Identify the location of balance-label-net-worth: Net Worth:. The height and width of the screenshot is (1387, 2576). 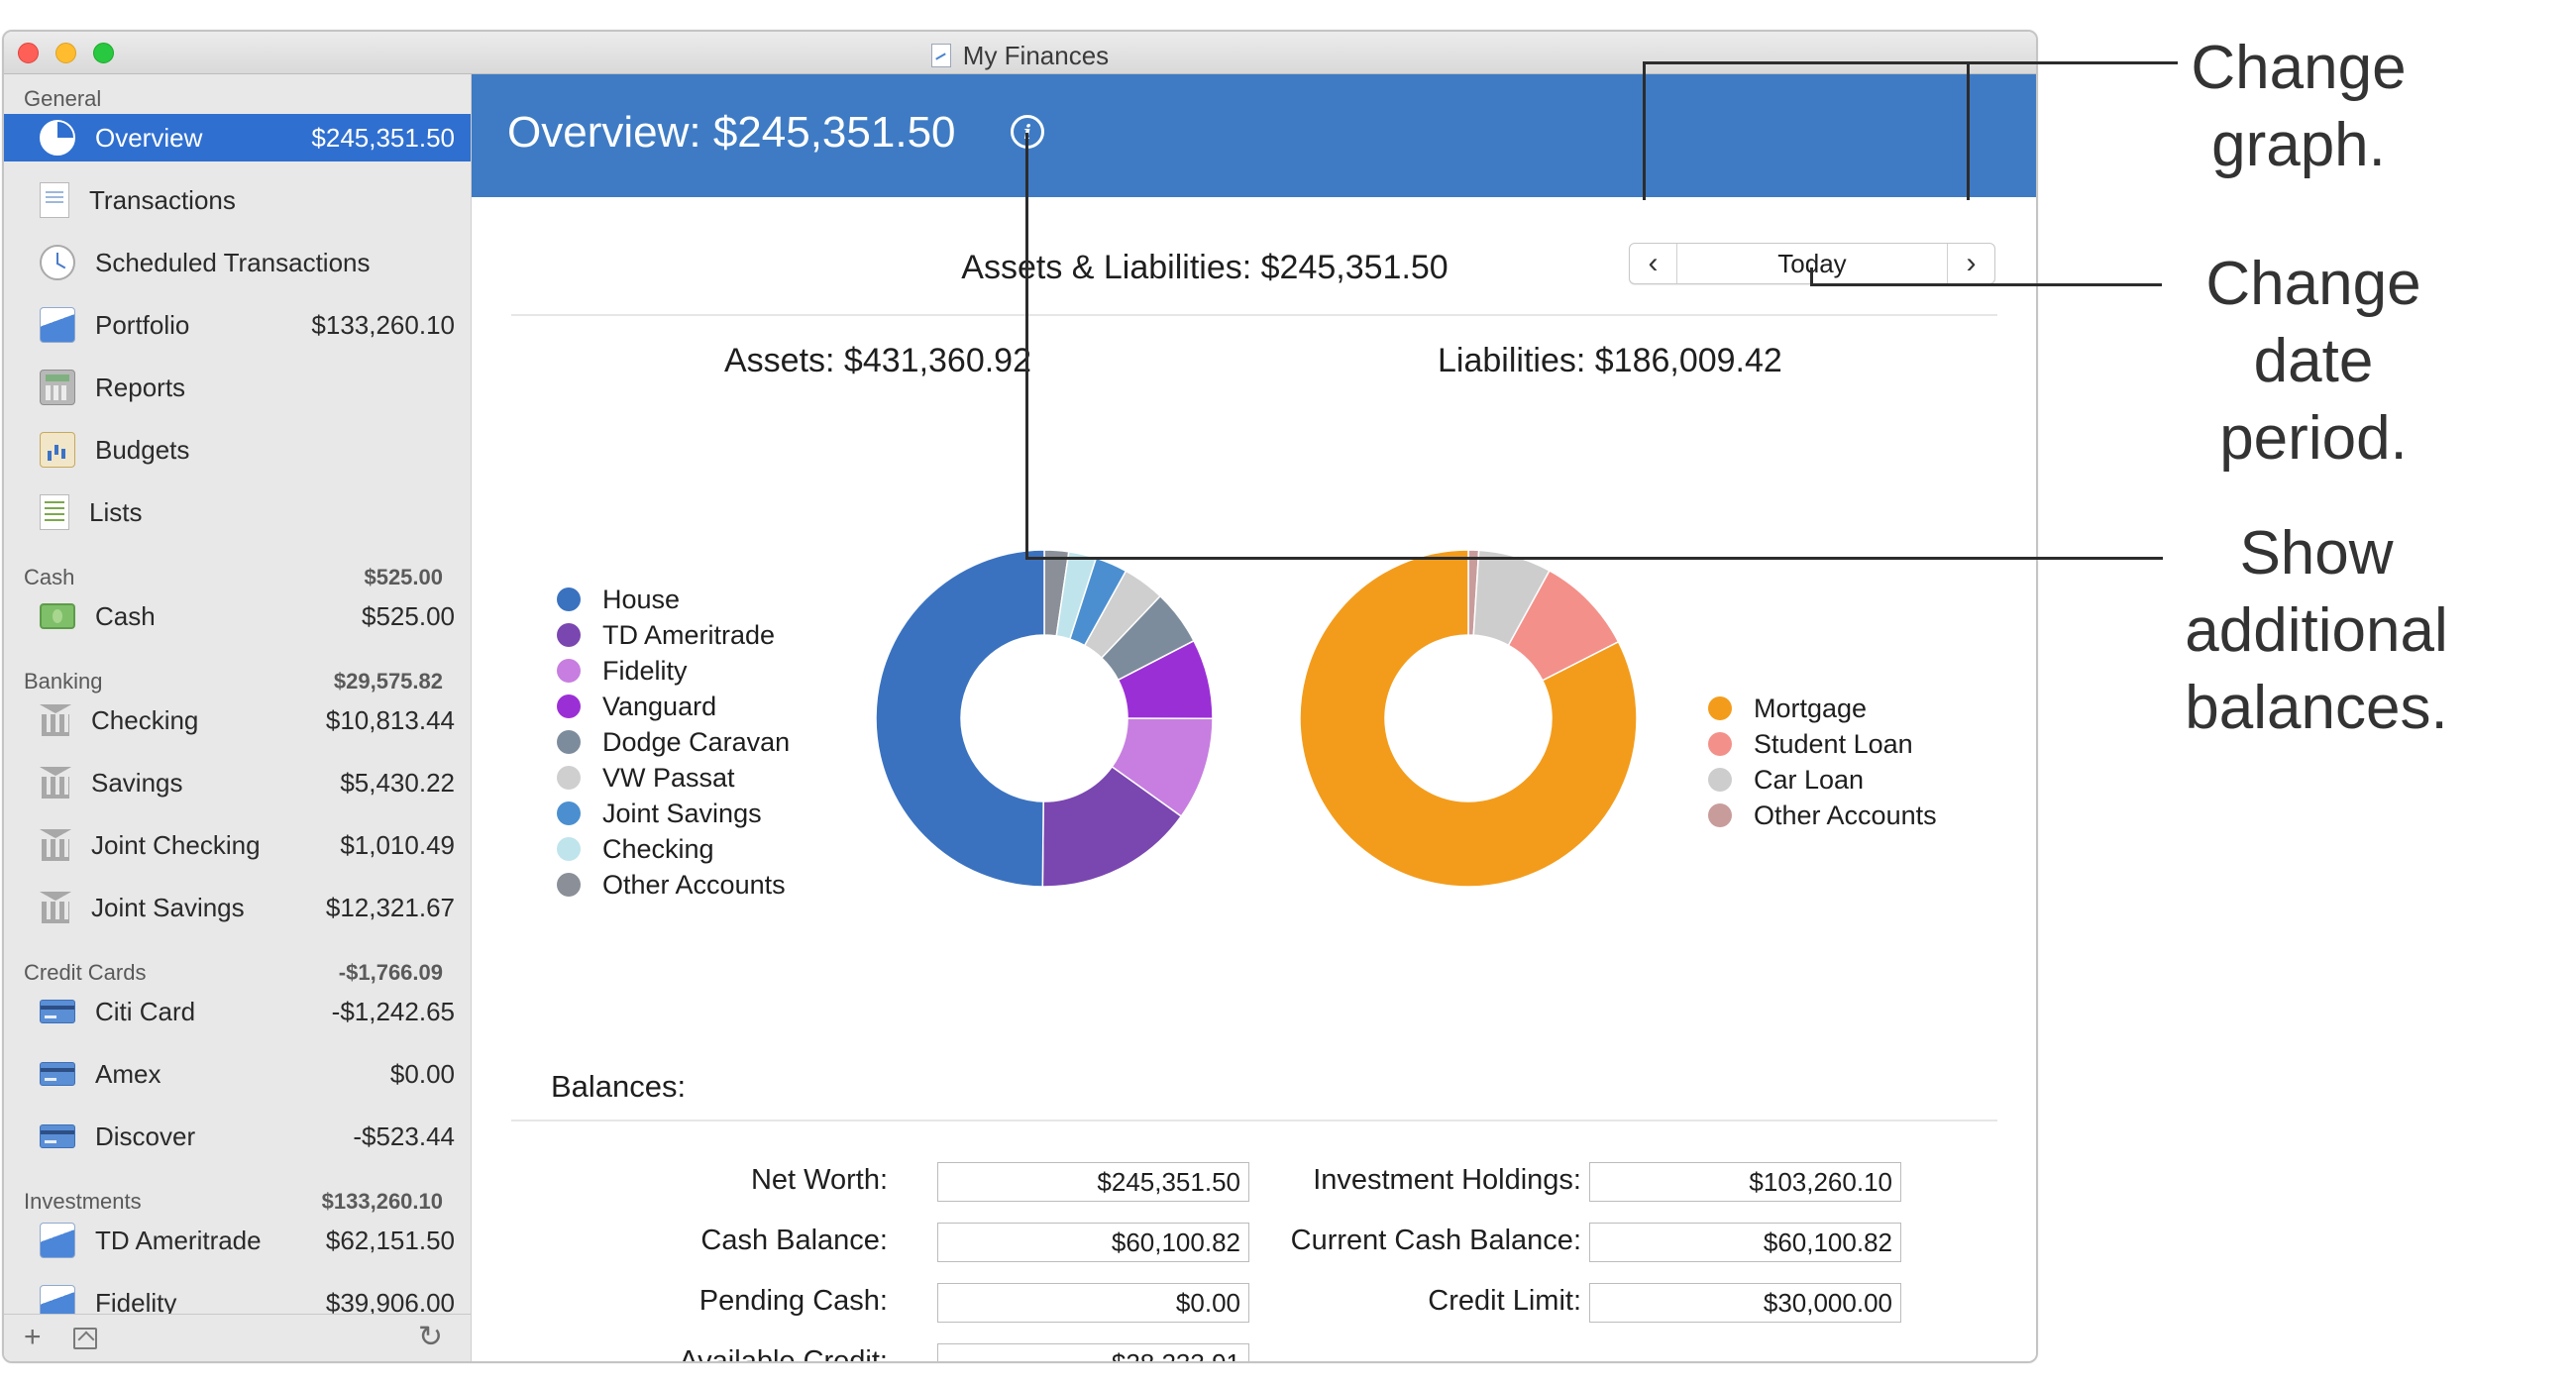
(819, 1180).